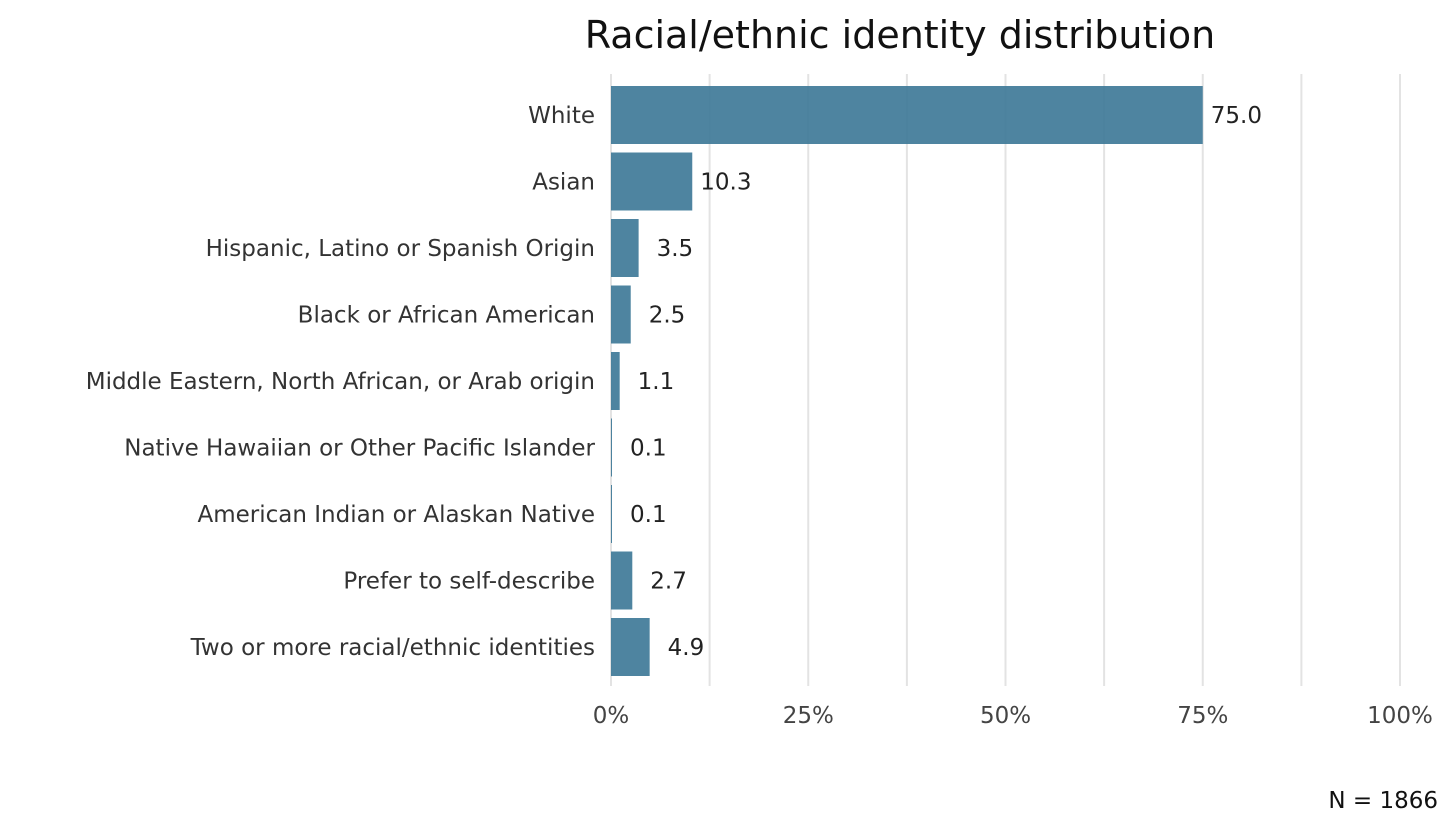 The height and width of the screenshot is (832, 1456). What do you see at coordinates (648, 449) in the screenshot?
I see `value-label-5: 0.1` at bounding box center [648, 449].